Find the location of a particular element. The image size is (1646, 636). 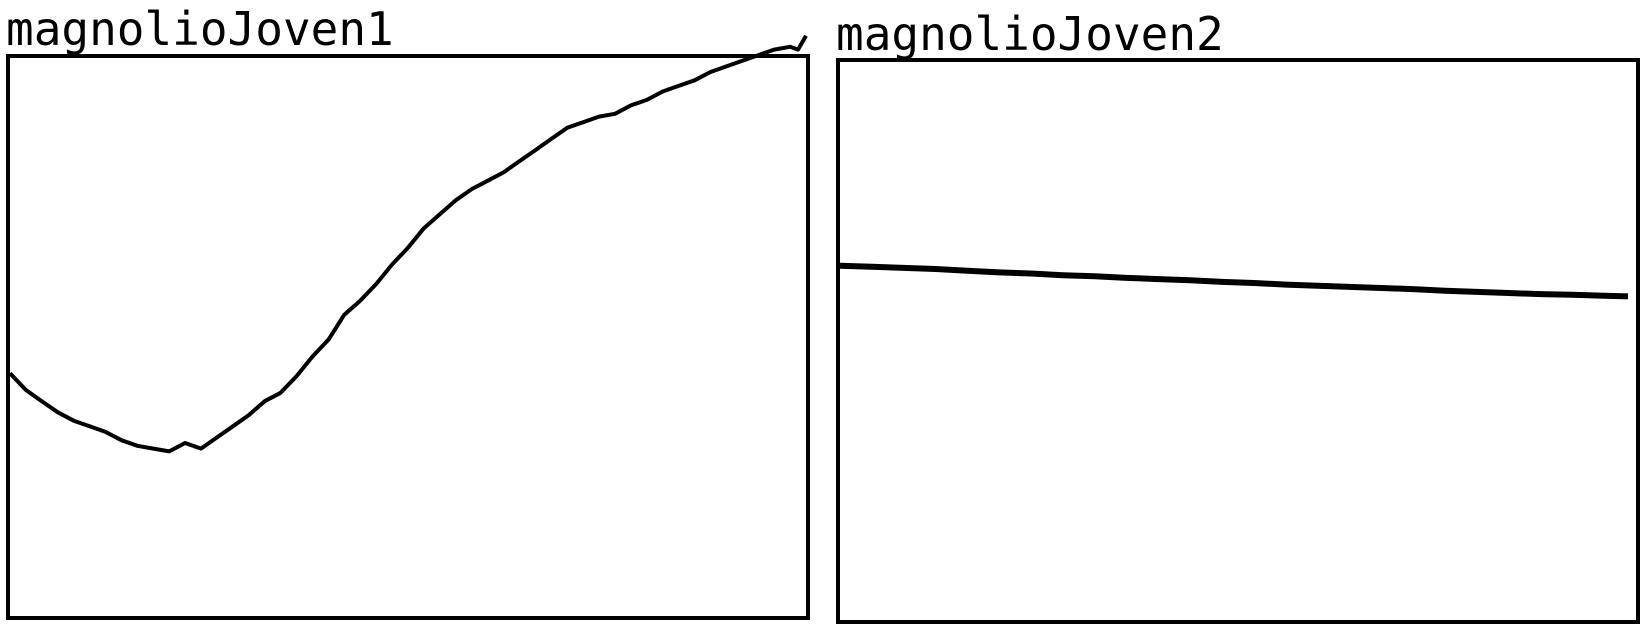

chart-title-1: magnolioJoven1 is located at coordinates (200, 29).